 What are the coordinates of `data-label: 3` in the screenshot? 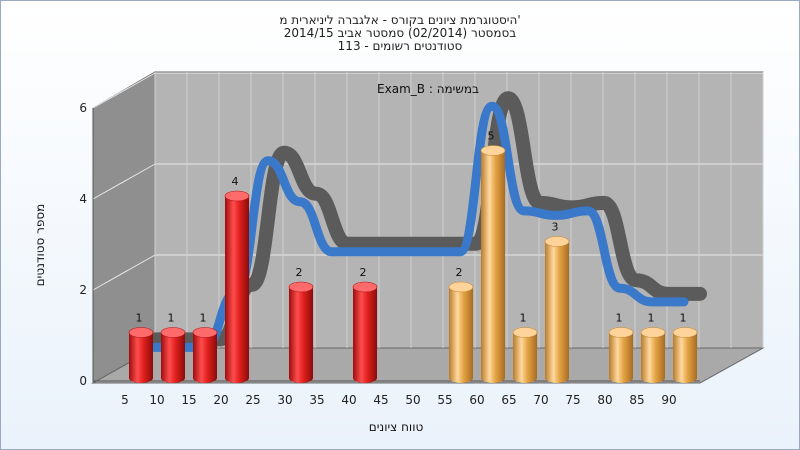 It's located at (555, 227).